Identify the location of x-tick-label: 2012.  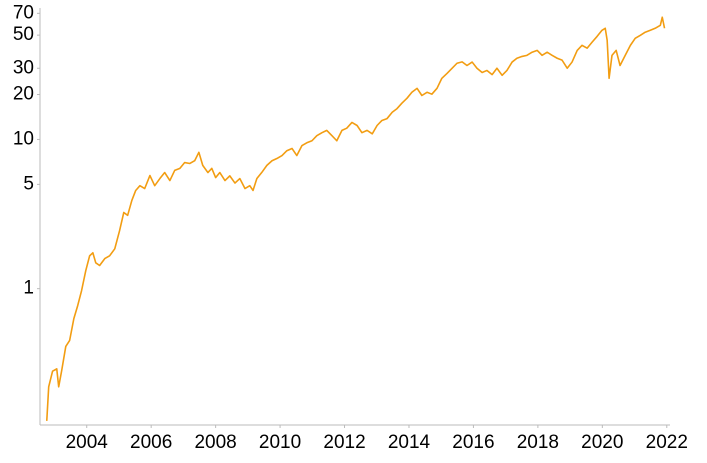
(344, 442).